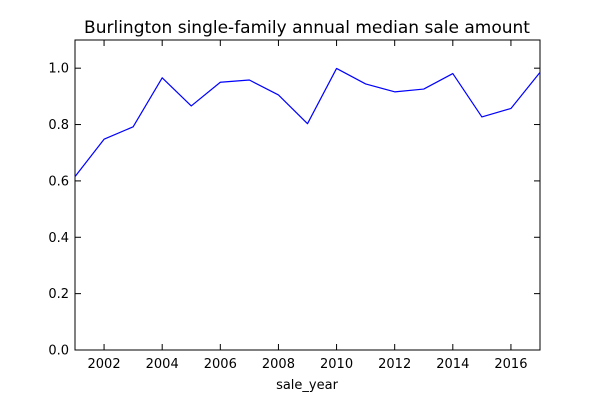 This screenshot has width=600, height=400. Describe the element at coordinates (58, 351) in the screenshot. I see `y-tick-label: 0.0` at that location.